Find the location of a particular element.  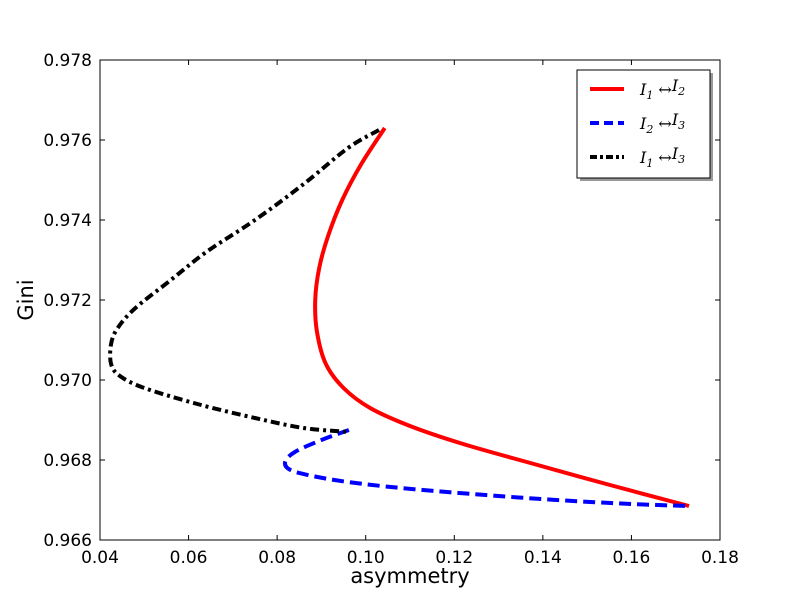

y-tick-label: 0.976 is located at coordinates (67, 141).